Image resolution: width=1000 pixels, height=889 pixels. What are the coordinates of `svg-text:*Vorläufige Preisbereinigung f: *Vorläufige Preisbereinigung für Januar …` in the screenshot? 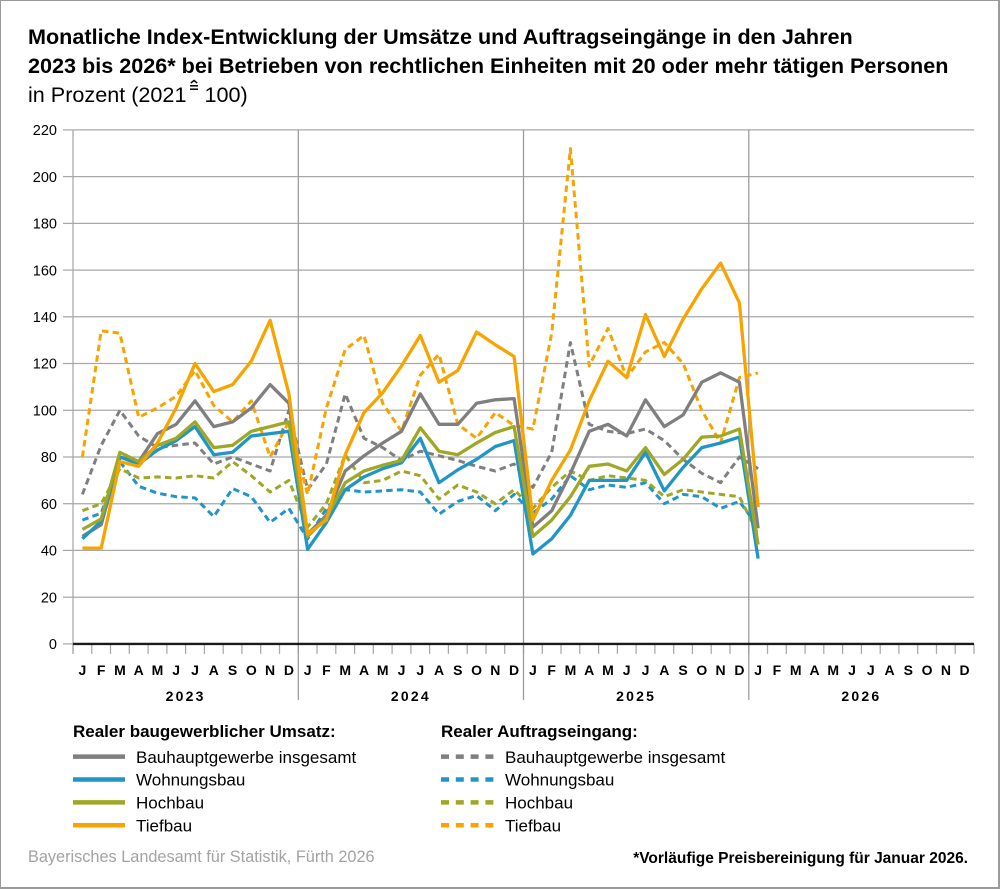 It's located at (800, 858).